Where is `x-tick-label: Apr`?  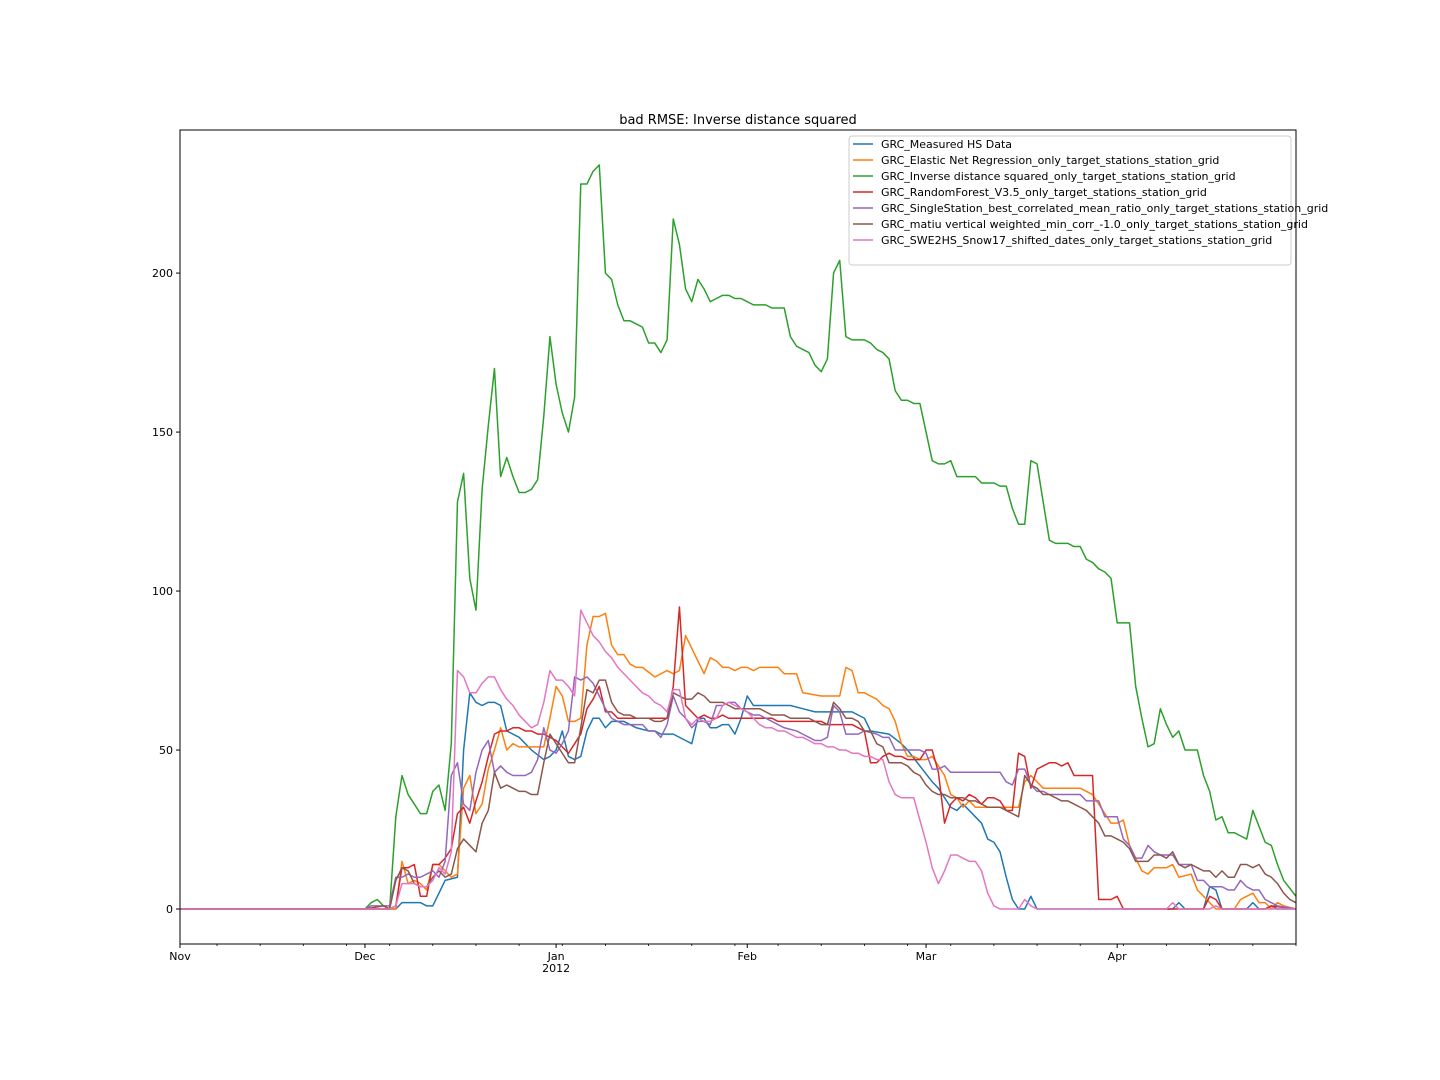 x-tick-label: Apr is located at coordinates (1118, 956).